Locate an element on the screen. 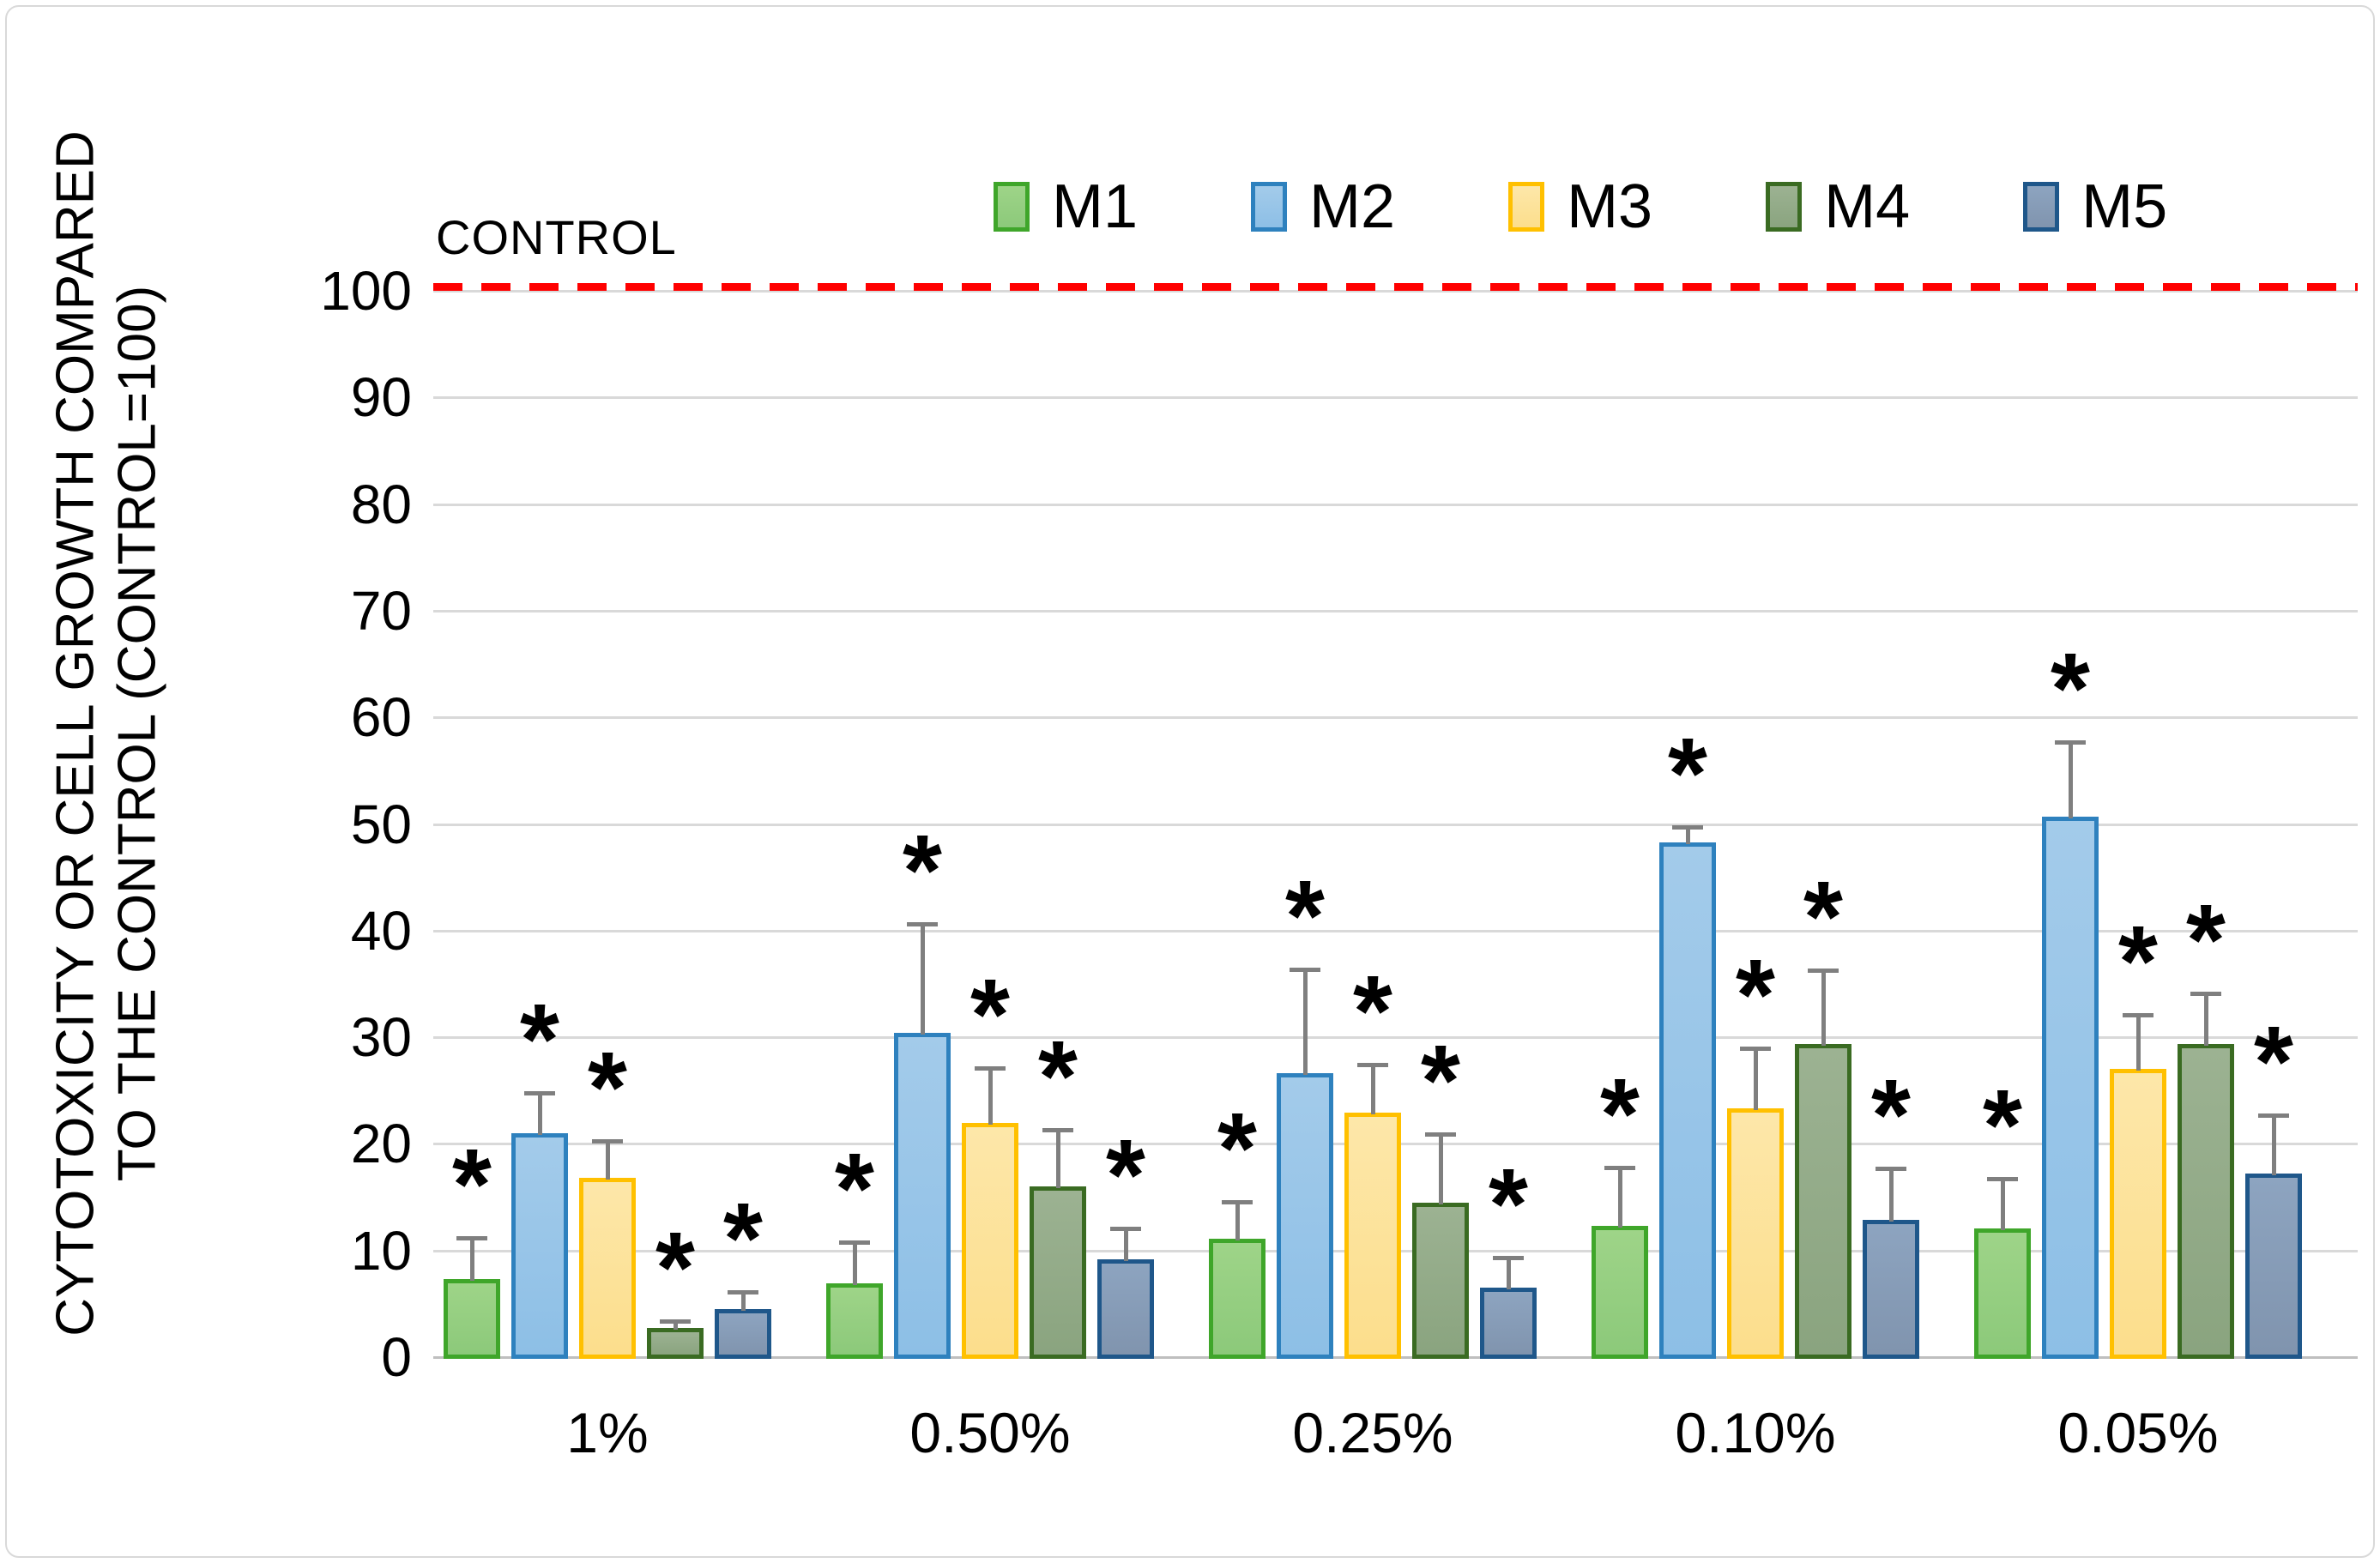 Image resolution: width=2380 pixels, height=1563 pixels. y-tick-label-80: 80 is located at coordinates (381, 504).